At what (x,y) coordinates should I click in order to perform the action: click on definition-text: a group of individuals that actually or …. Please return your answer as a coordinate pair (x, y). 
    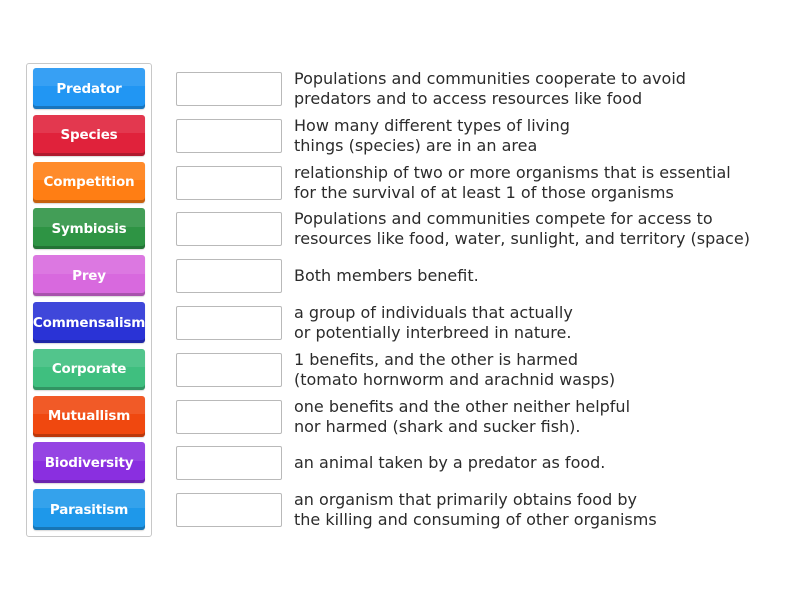
    Looking at the image, I should click on (433, 322).